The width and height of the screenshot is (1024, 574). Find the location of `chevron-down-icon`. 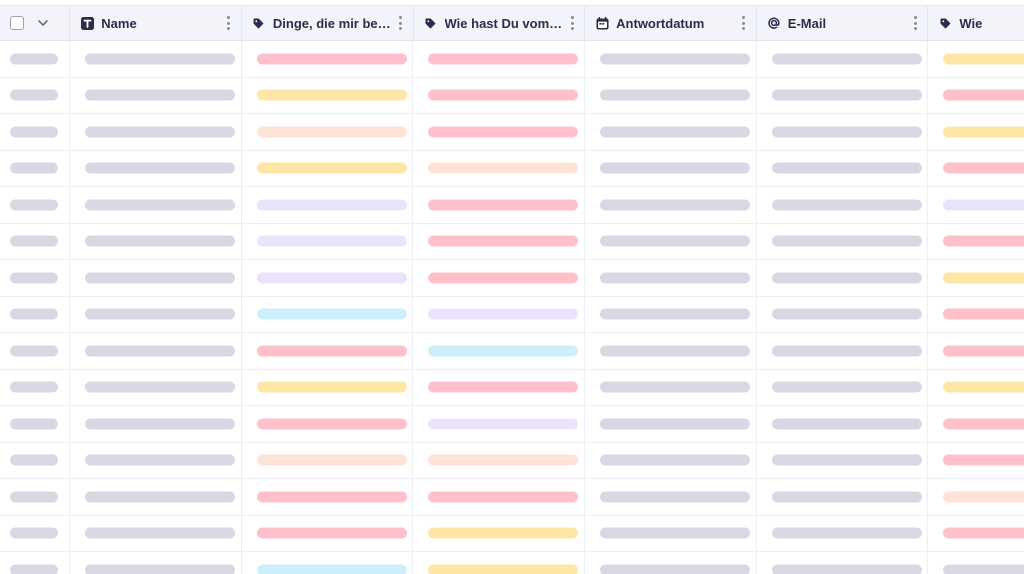

chevron-down-icon is located at coordinates (43, 23).